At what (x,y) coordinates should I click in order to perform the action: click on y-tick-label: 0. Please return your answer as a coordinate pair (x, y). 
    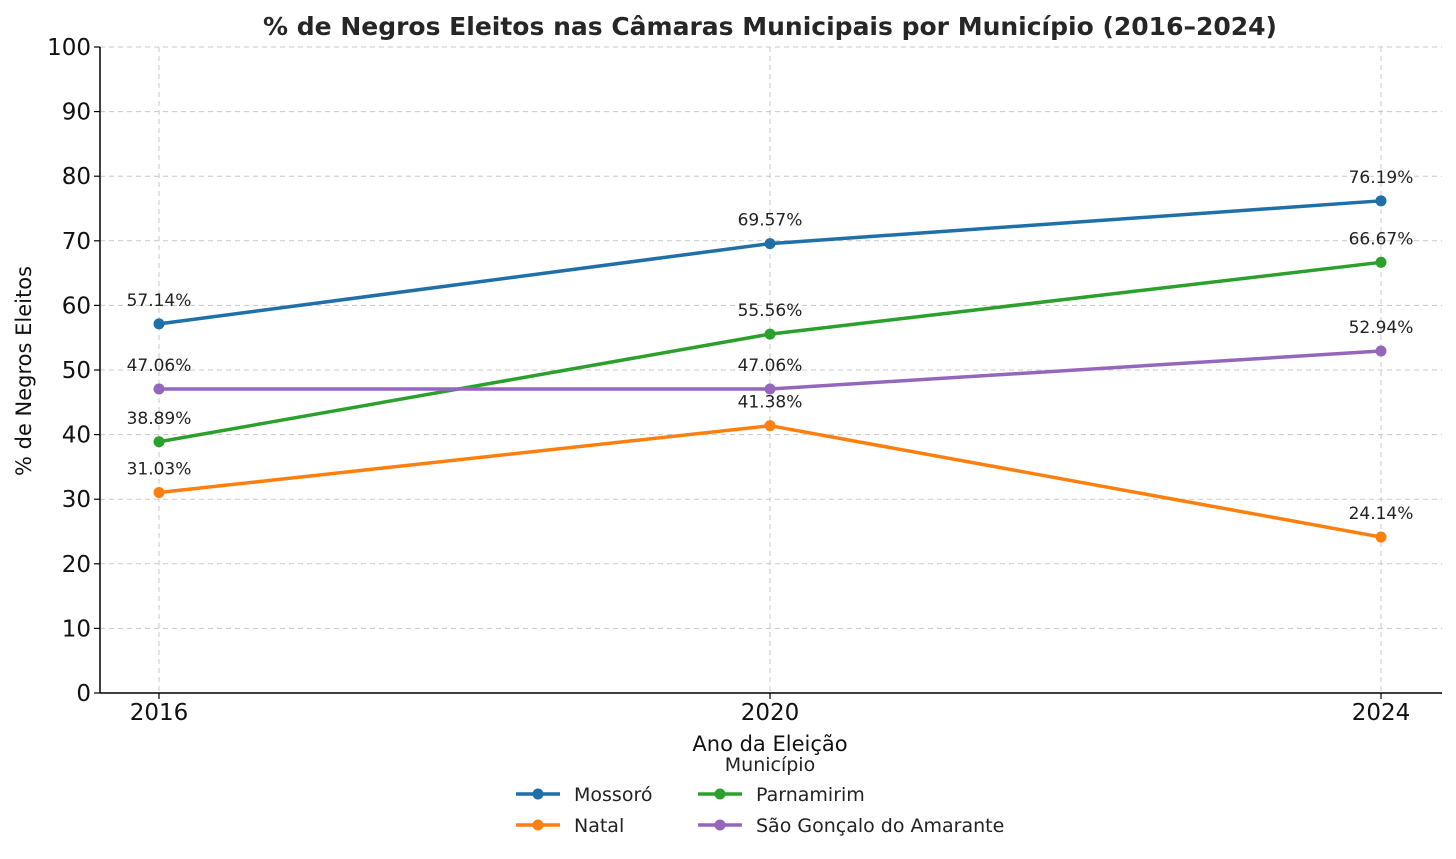
    Looking at the image, I should click on (83, 694).